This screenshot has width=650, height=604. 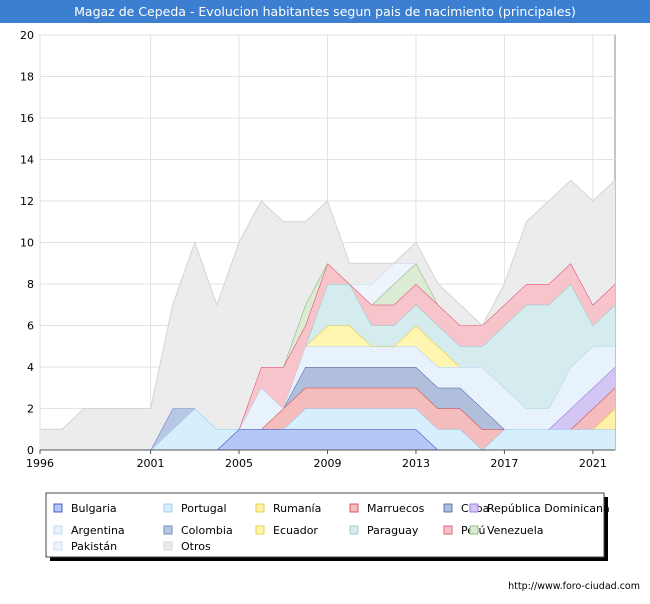 What do you see at coordinates (40, 463) in the screenshot?
I see `x-tick-label: 1996` at bounding box center [40, 463].